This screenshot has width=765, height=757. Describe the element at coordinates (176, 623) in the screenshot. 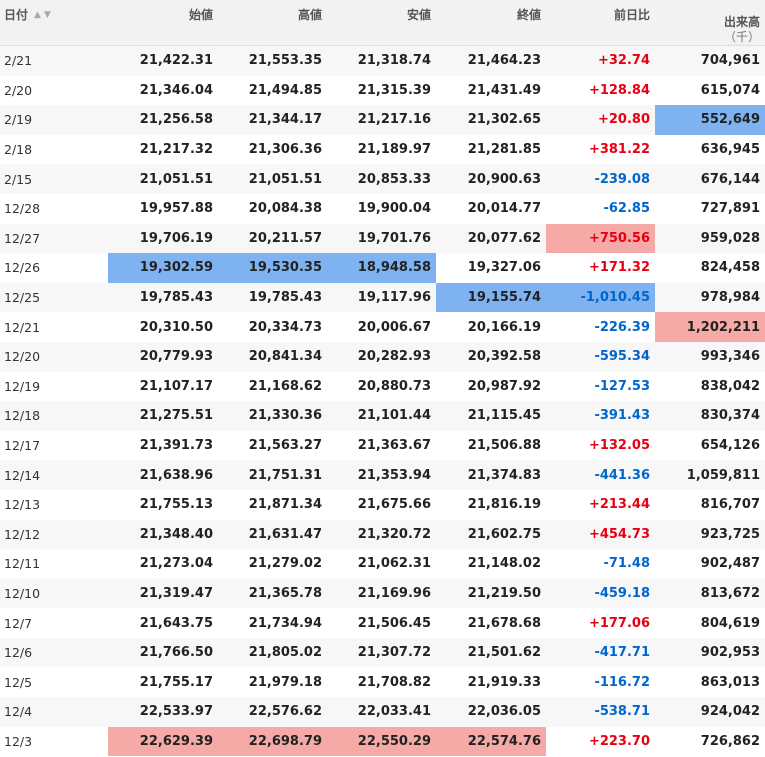

I see `cell-open: 21,643.75` at that location.